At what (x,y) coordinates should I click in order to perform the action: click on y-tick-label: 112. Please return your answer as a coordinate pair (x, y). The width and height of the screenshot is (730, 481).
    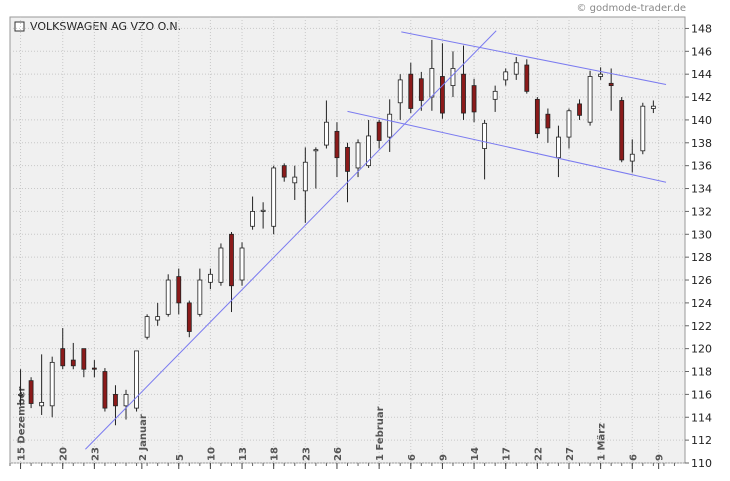
    Looking at the image, I should click on (701, 440).